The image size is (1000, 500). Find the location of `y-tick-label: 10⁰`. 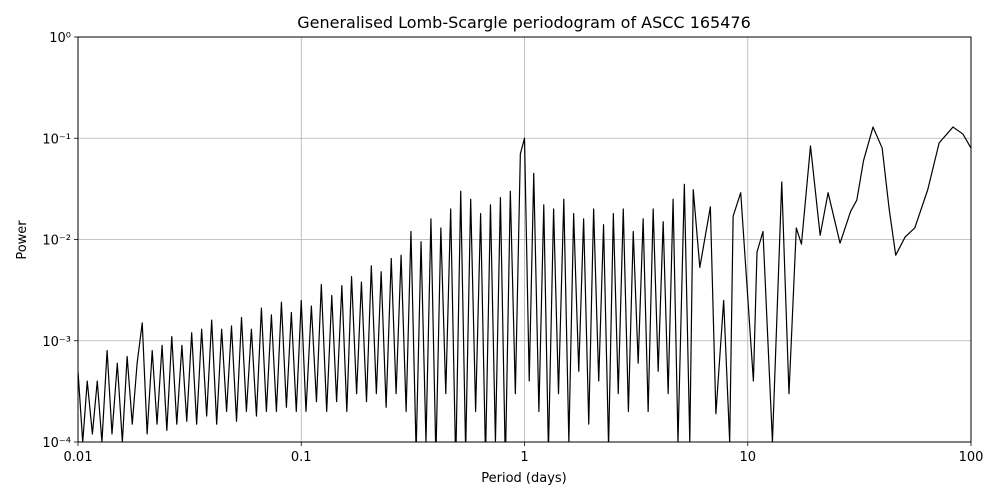

y-tick-label: 10⁰ is located at coordinates (60, 38).